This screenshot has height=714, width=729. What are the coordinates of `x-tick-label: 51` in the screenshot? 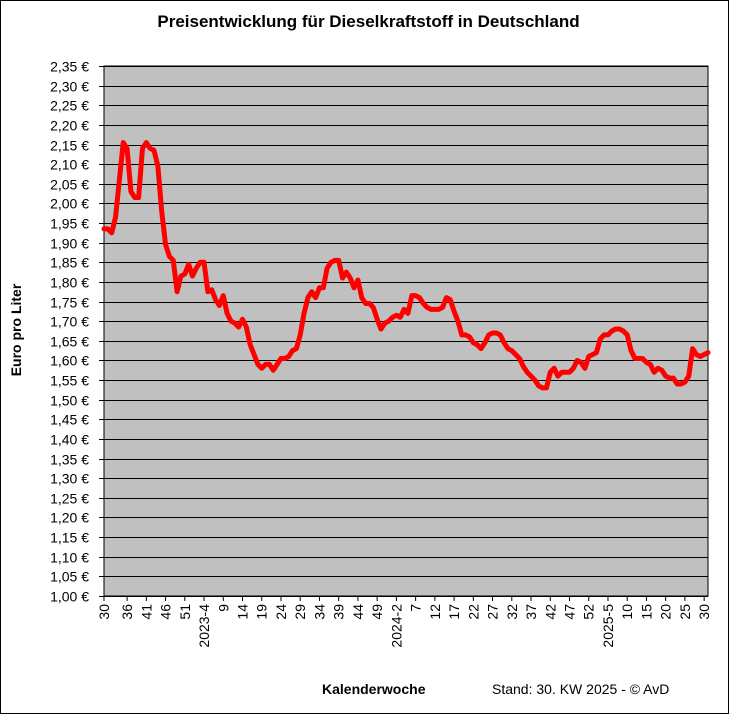 It's located at (185, 612).